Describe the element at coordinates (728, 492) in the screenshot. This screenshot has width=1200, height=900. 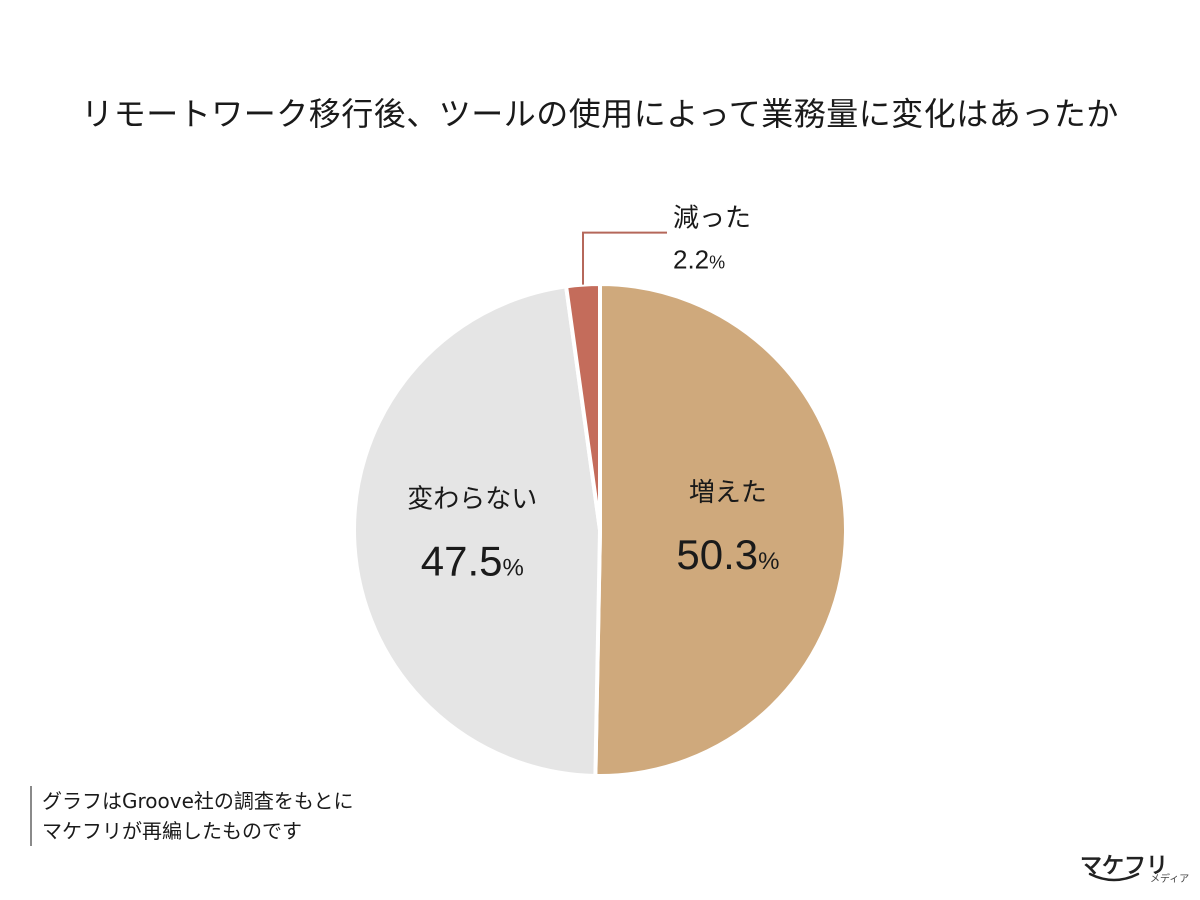
I see `slice-label-1: 増えた` at that location.